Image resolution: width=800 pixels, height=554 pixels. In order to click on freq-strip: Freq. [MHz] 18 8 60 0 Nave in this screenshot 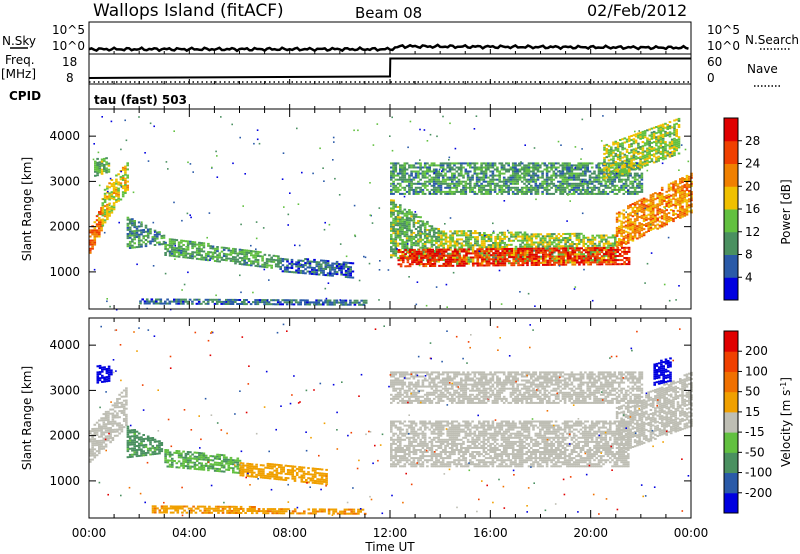, I will do `click(391, 70)`.